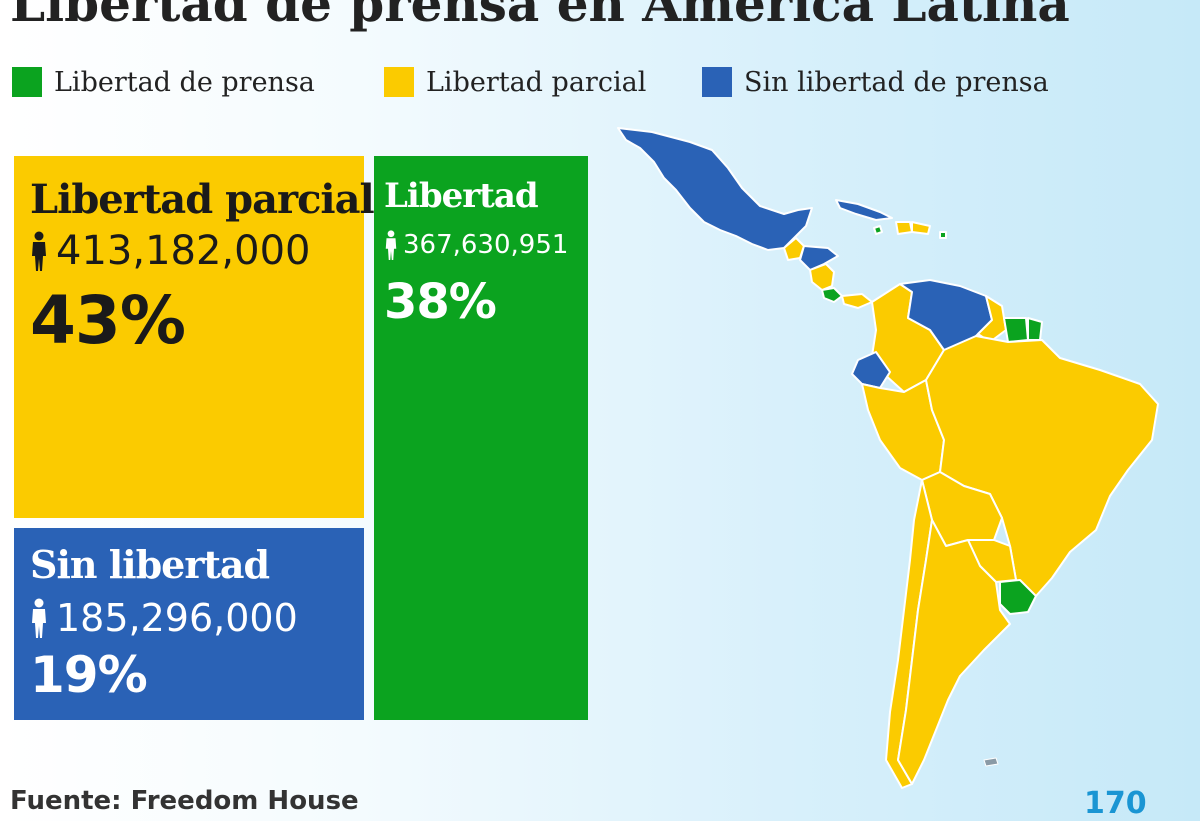  What do you see at coordinates (921, 228) in the screenshot?
I see `map-dominican-republic` at bounding box center [921, 228].